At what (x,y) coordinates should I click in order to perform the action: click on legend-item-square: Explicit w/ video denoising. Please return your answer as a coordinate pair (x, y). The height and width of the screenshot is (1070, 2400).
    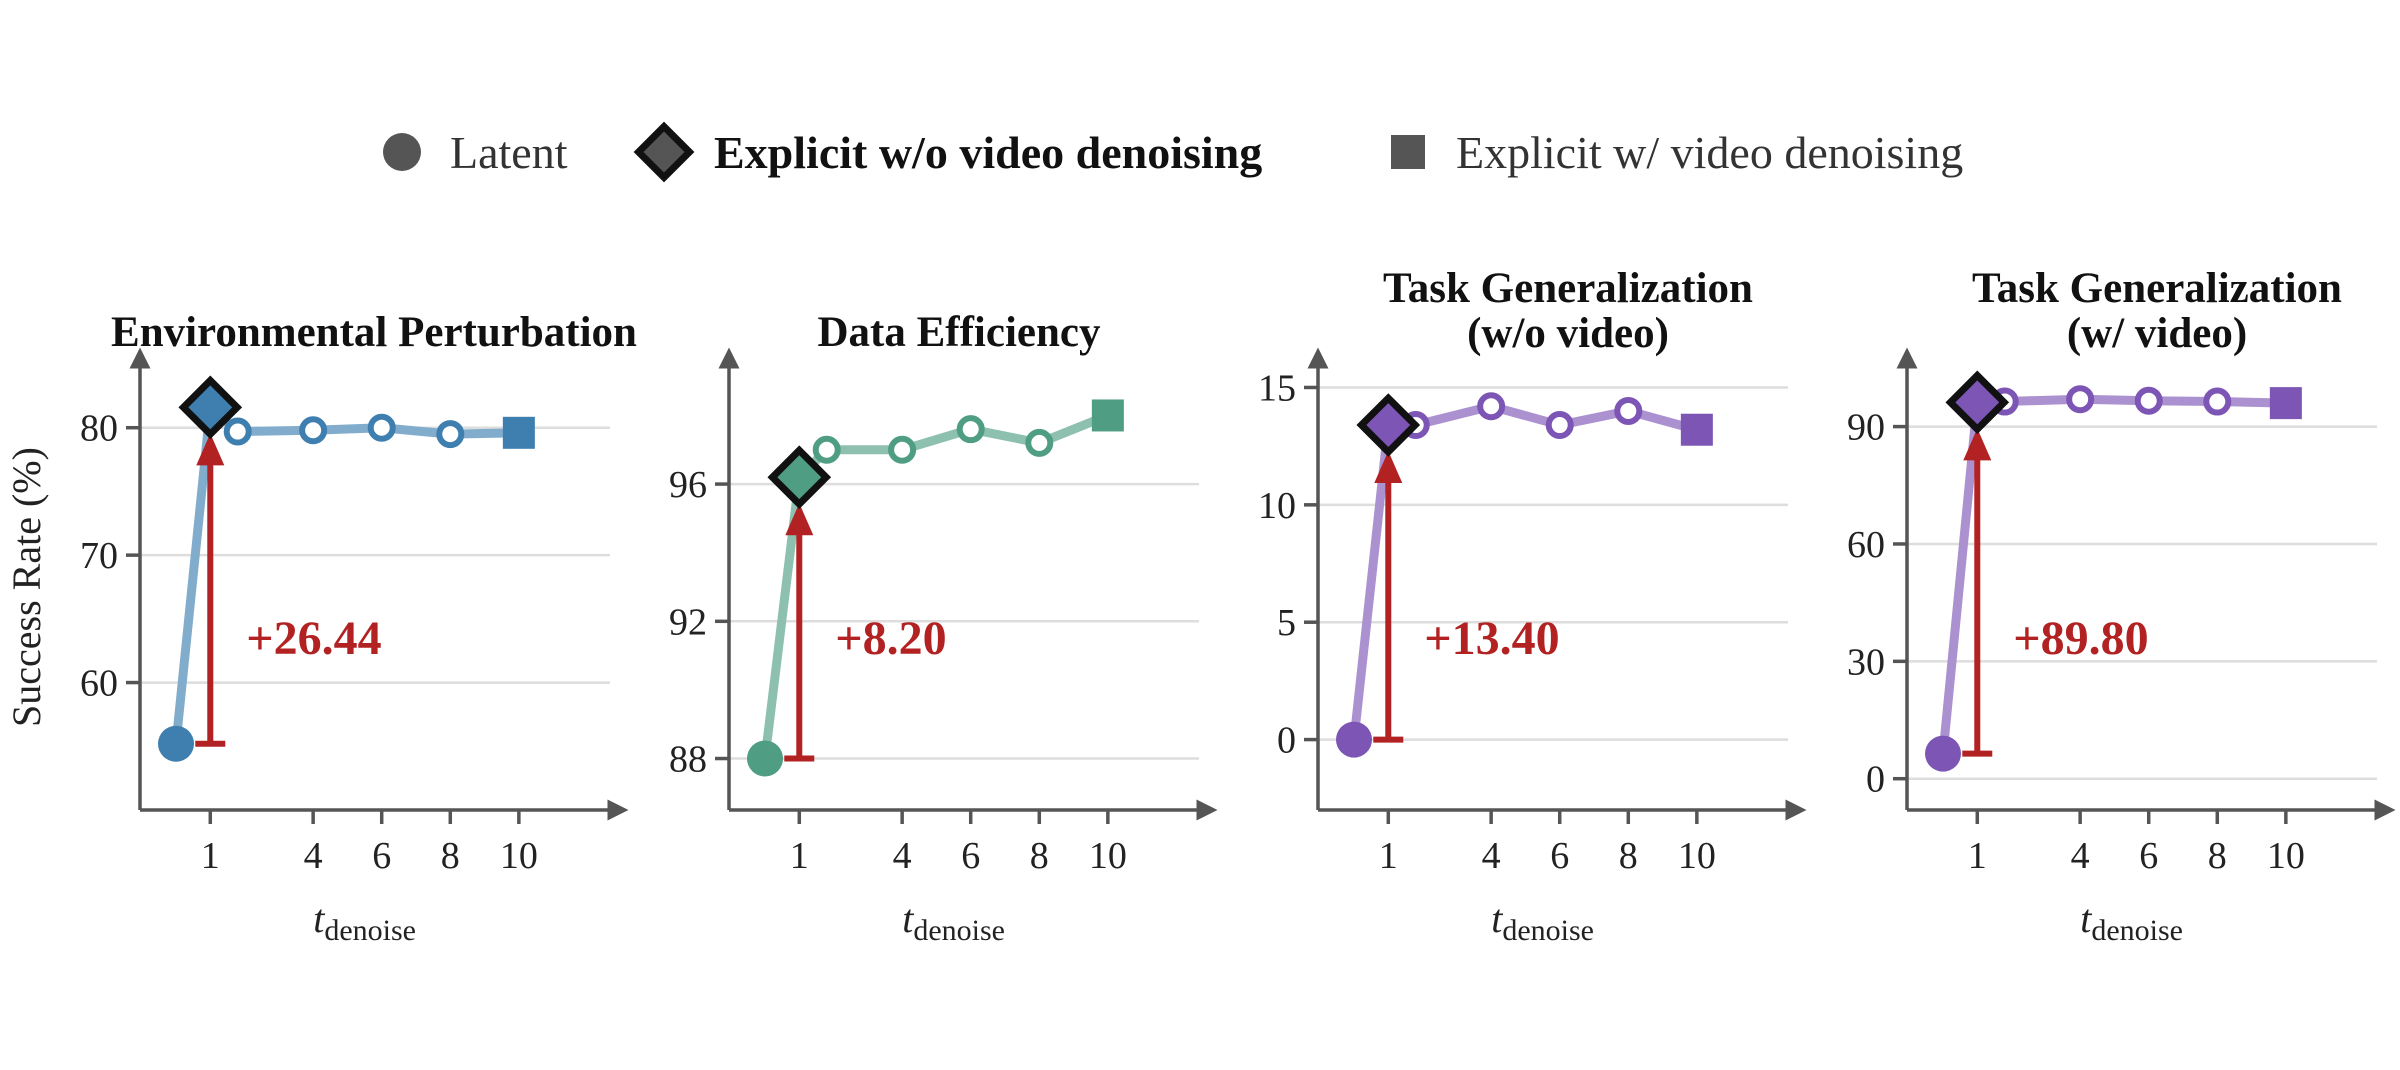
    Looking at the image, I should click on (1677, 152).